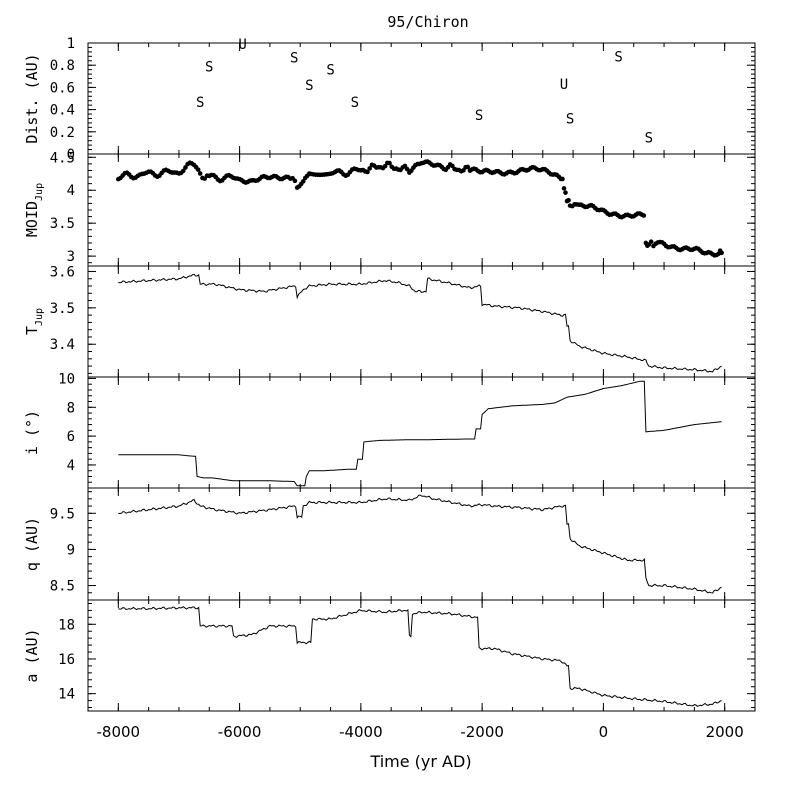 This screenshot has height=797, width=797. I want to click on x-axis-label: Time (yr AD), so click(420, 761).